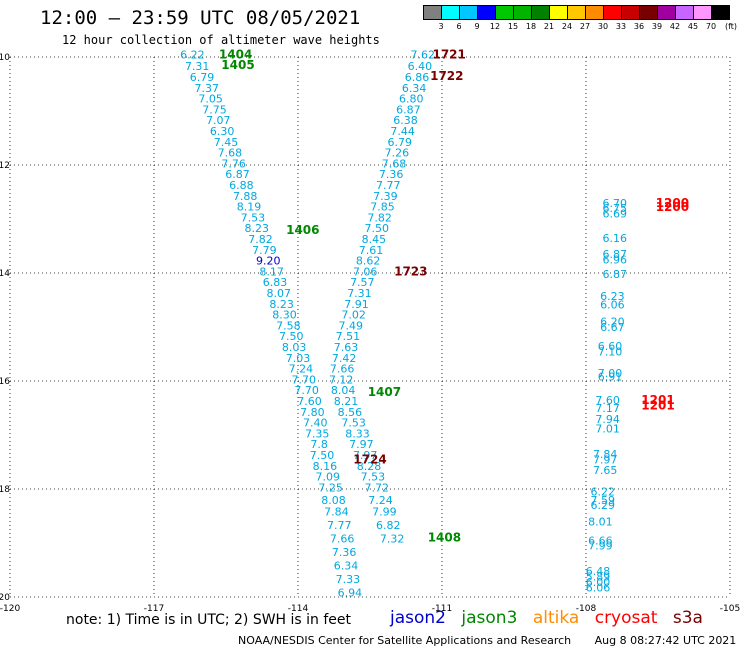 The width and height of the screenshot is (740, 650). I want to click on swh-value: 7.33, so click(348, 579).